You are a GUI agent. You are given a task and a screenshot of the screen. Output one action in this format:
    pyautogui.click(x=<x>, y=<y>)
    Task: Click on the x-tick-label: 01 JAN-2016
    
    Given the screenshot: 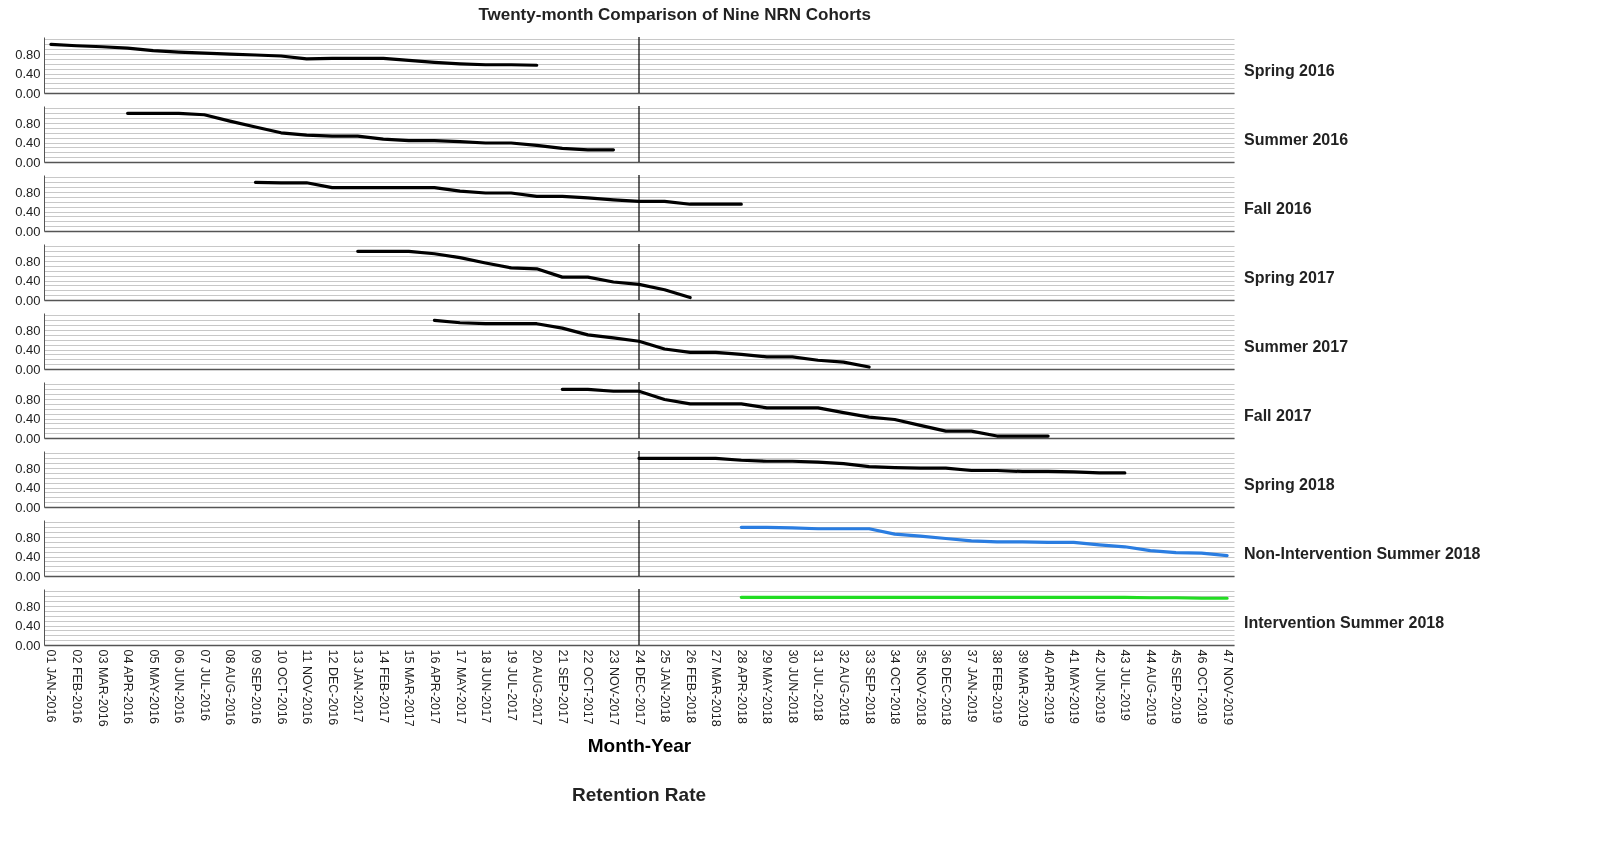 What is the action you would take?
    pyautogui.click(x=51, y=686)
    